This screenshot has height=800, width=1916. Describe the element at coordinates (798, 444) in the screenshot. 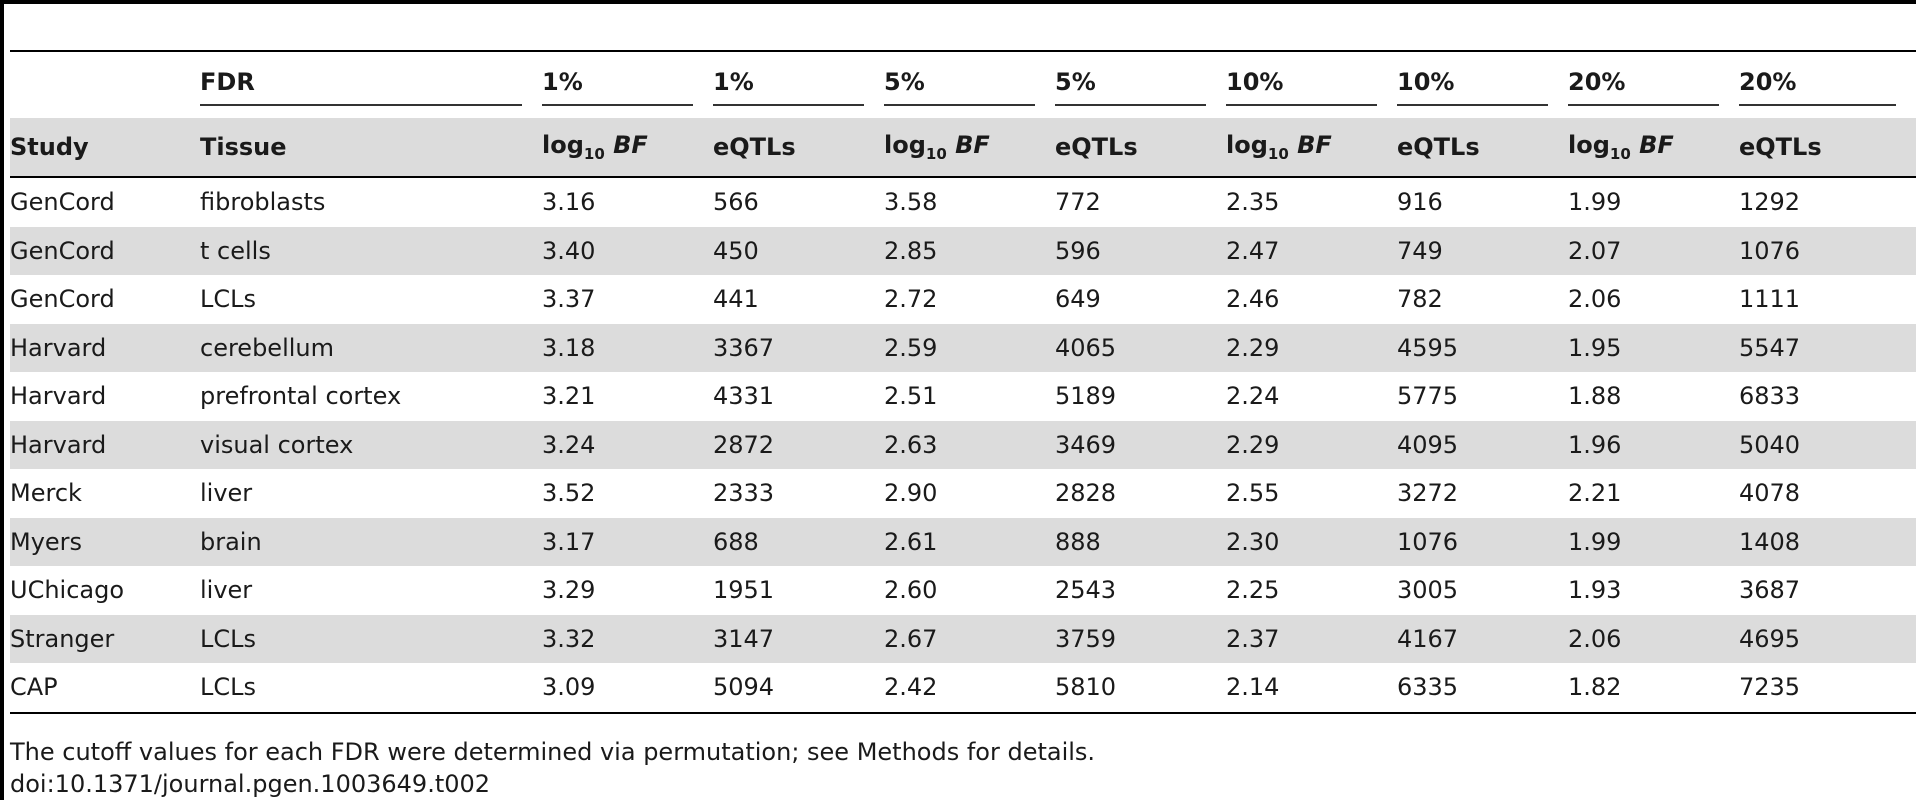

I see `value-cell: 2872` at that location.